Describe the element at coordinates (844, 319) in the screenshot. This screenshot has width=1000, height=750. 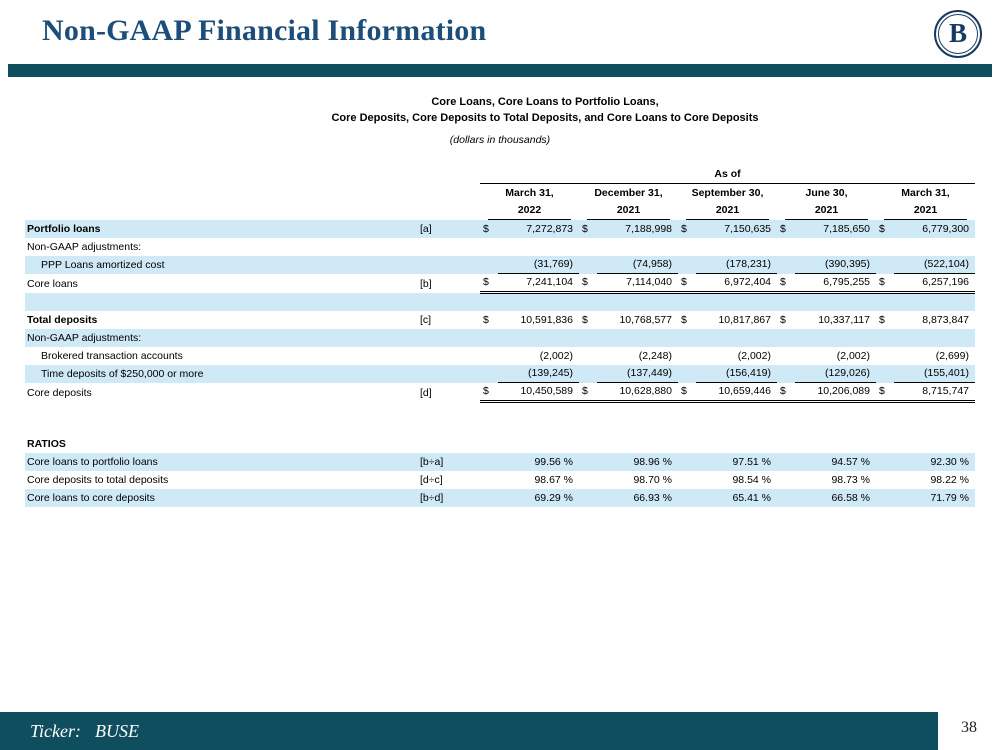
I see `value-cell: 10,337,117` at that location.